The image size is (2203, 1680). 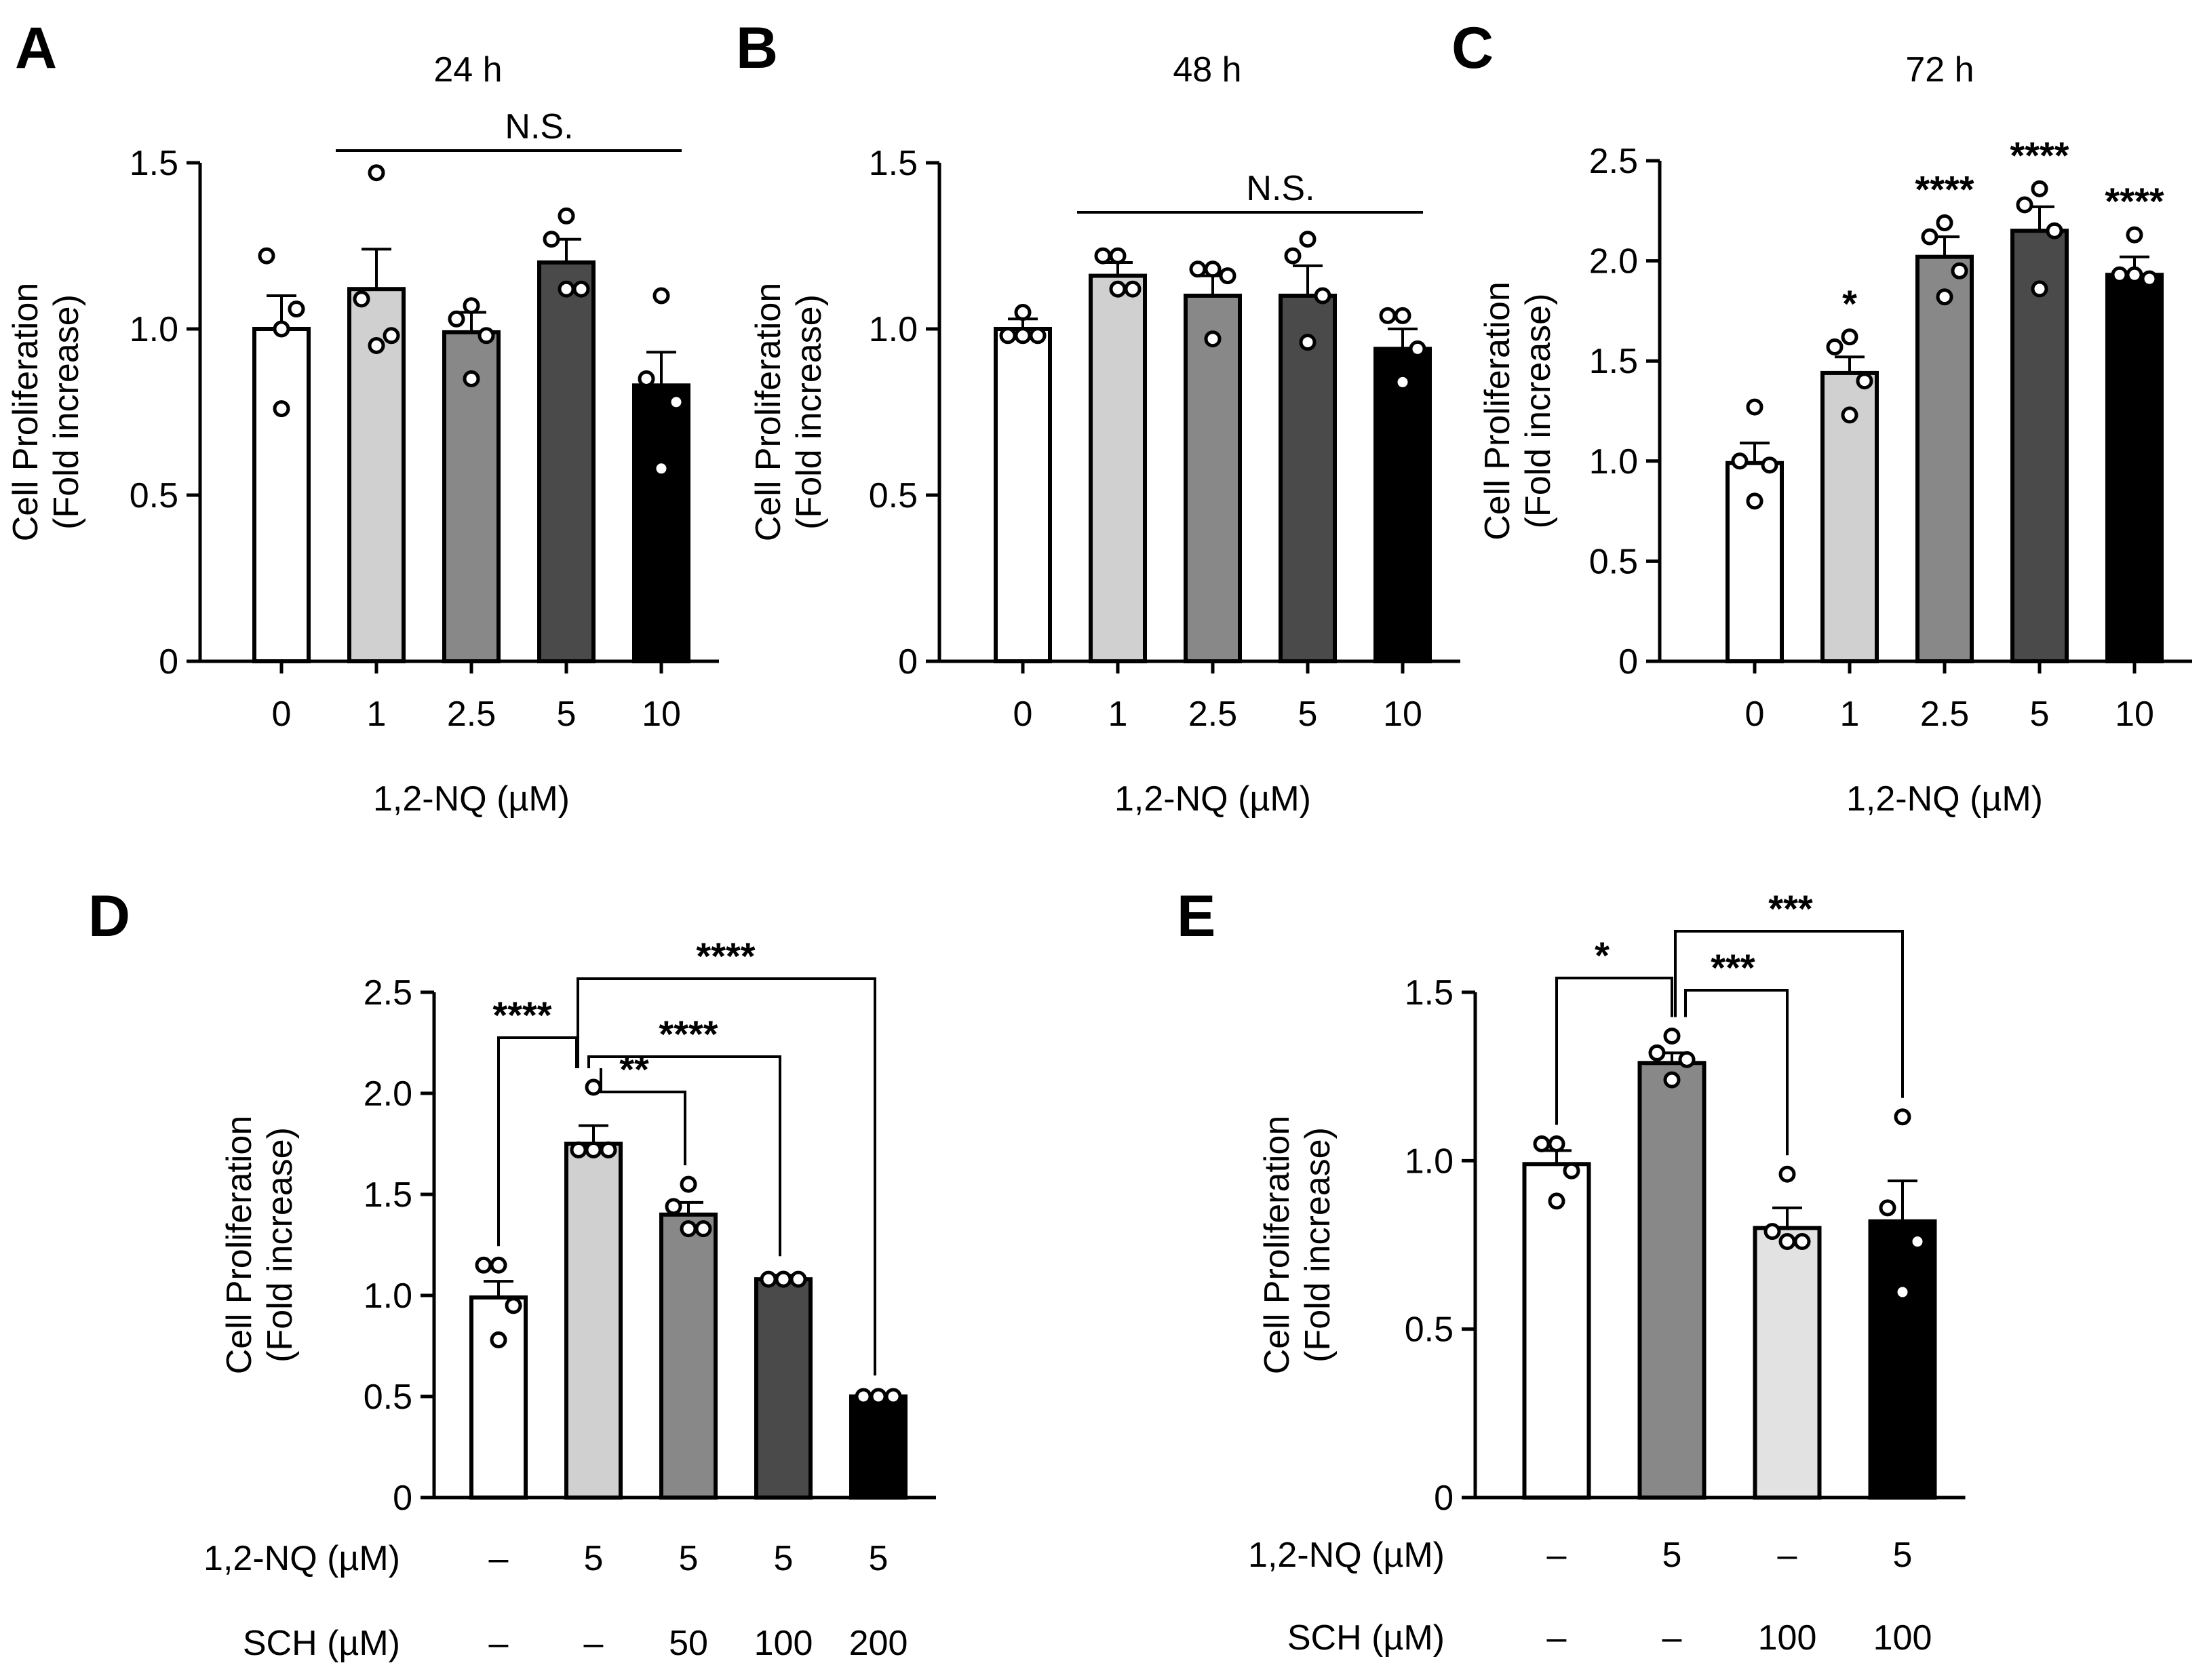 What do you see at coordinates (688, 1644) in the screenshot?
I see `condition-value: 50` at bounding box center [688, 1644].